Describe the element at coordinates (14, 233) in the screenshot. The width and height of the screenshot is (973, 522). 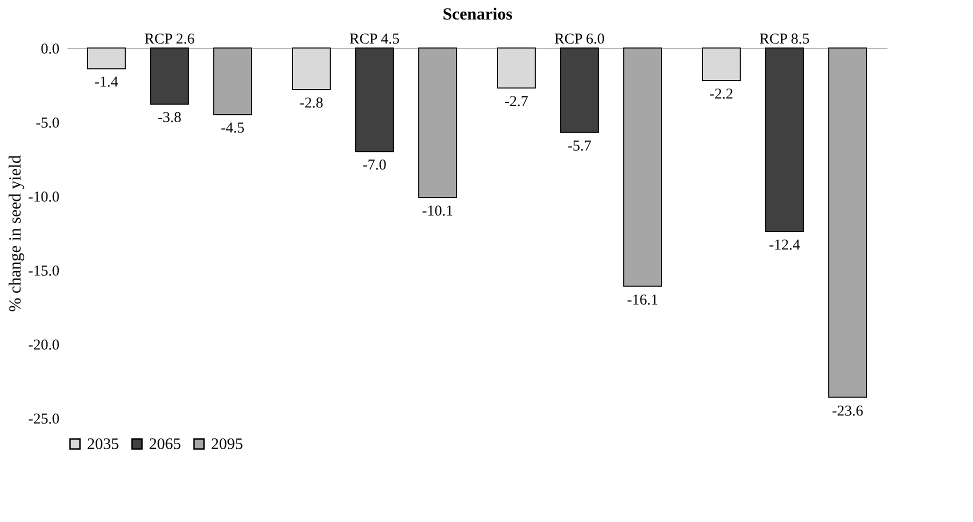
I see `y-axis-title: % change in seed yield` at that location.